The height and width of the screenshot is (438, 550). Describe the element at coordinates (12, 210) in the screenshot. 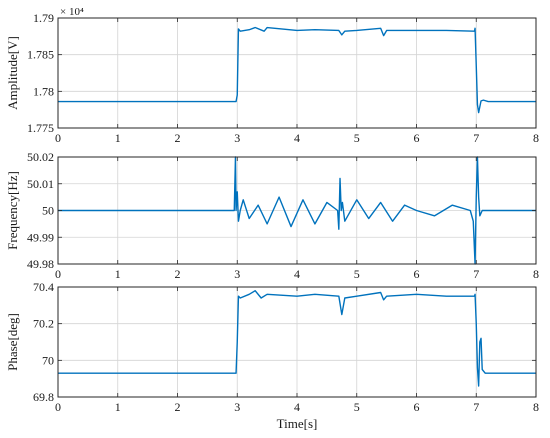

I see `frequency-y-axis-label: Frequency[Hz]` at that location.